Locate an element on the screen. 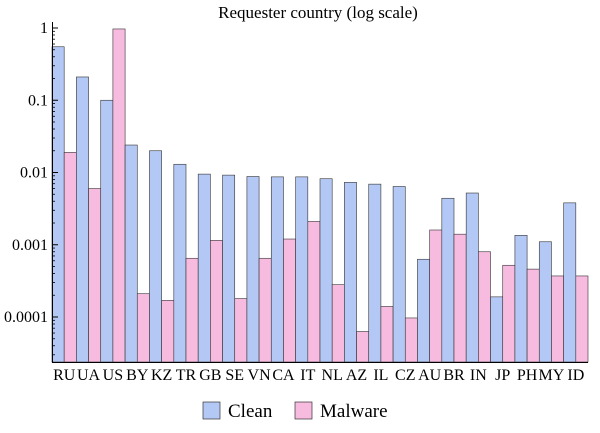 The width and height of the screenshot is (600, 433). bar-clean-jp is located at coordinates (497, 329).